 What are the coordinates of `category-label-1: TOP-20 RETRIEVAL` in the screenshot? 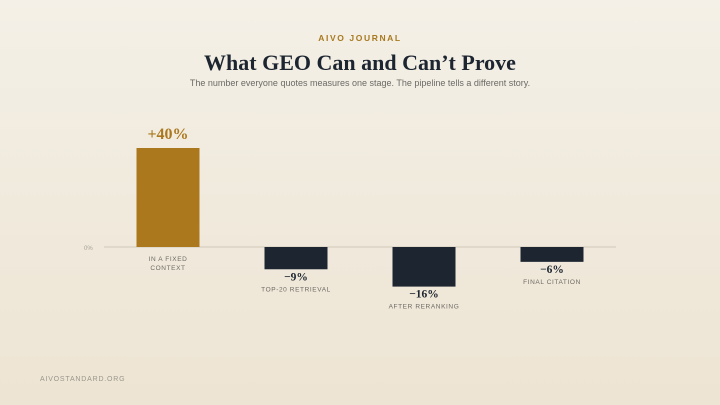 It's located at (296, 289).